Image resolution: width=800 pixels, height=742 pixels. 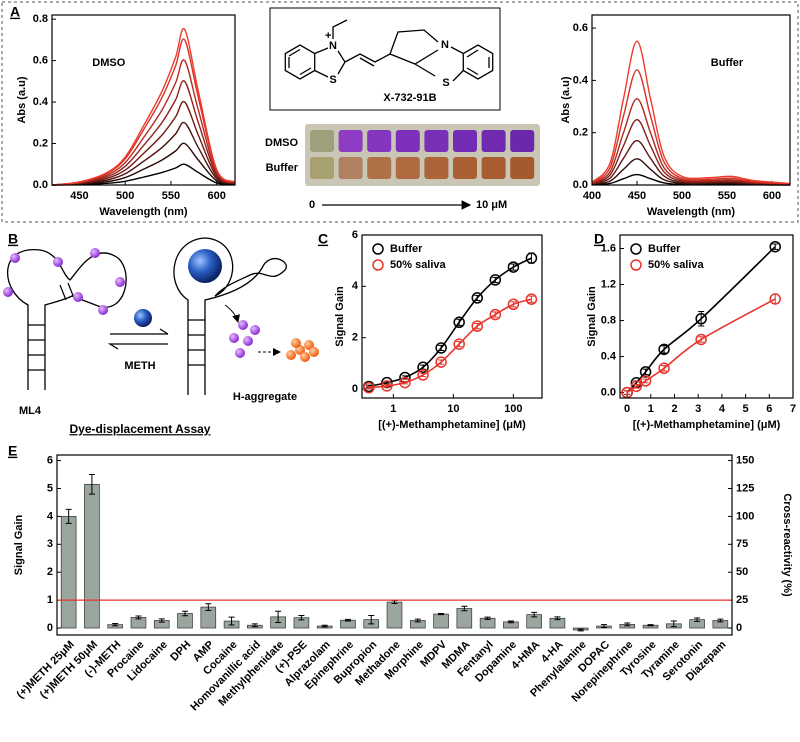 What do you see at coordinates (50, 572) in the screenshot?
I see `y-tick-label: 2` at bounding box center [50, 572].